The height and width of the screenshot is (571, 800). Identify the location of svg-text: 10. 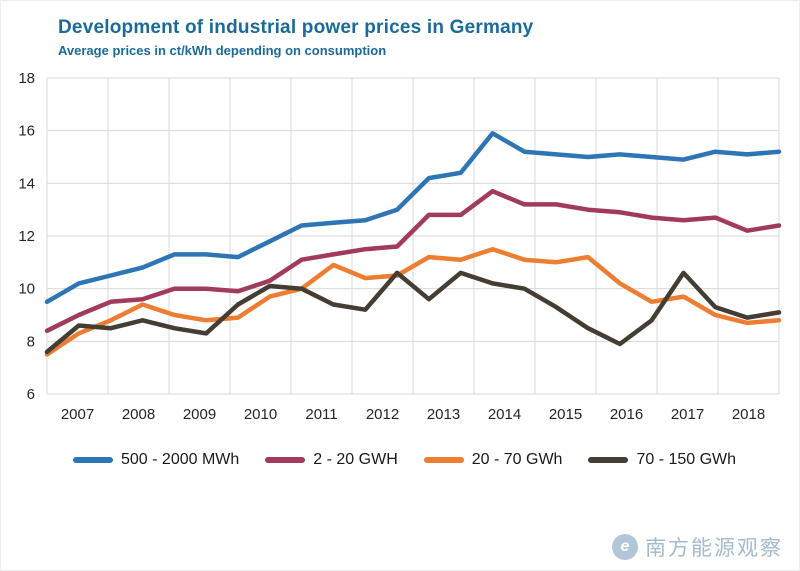
(26, 289).